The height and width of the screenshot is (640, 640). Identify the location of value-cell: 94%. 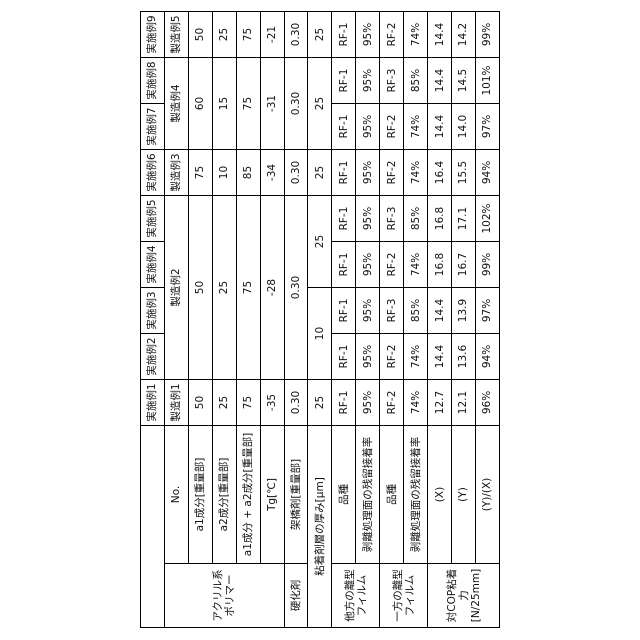
(487, 357).